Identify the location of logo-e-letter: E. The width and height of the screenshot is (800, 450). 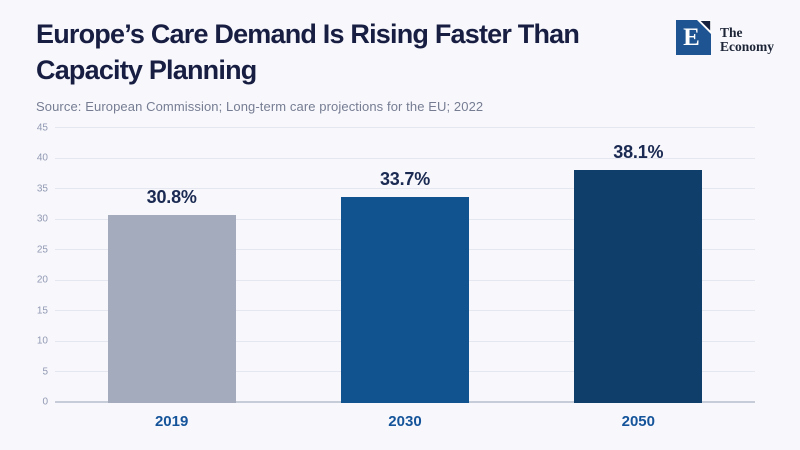
(691, 37).